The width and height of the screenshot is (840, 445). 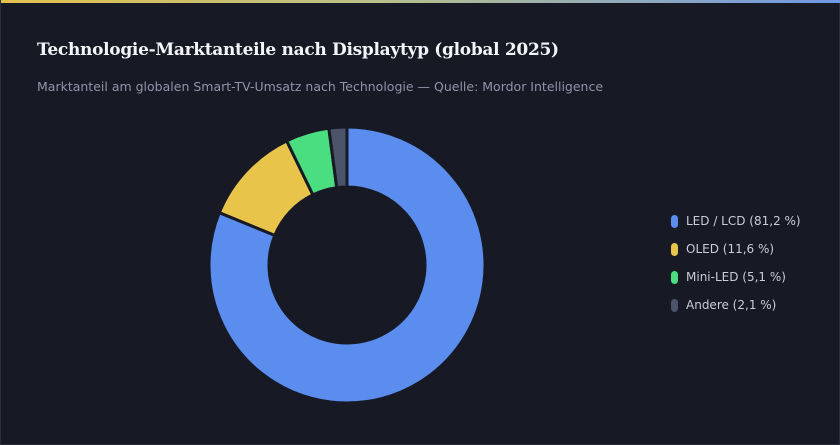 I want to click on legend-item: OLED (11,6 %), so click(x=736, y=249).